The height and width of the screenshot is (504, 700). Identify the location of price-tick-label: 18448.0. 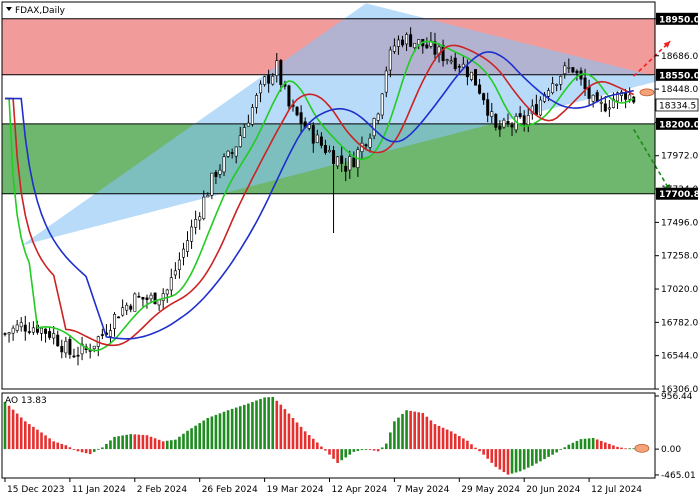
(679, 90).